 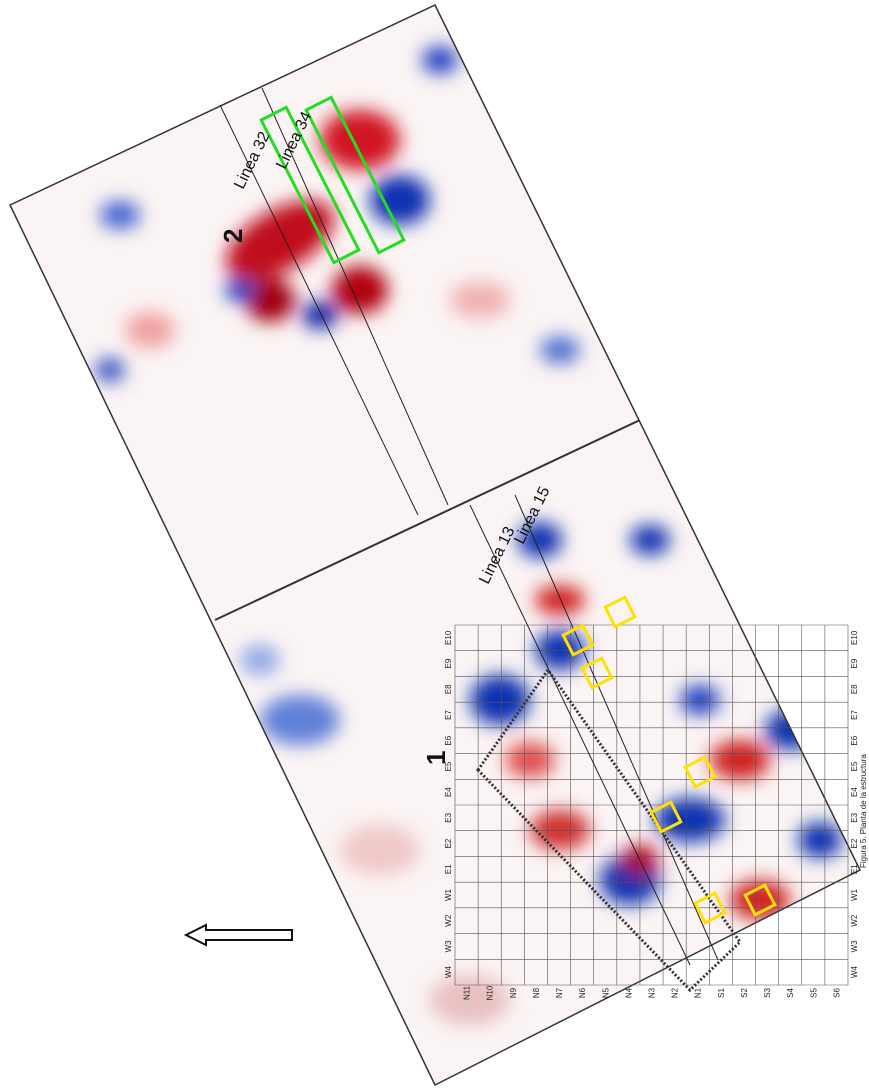 I want to click on grid-column-label: S6, so click(x=836, y=993).